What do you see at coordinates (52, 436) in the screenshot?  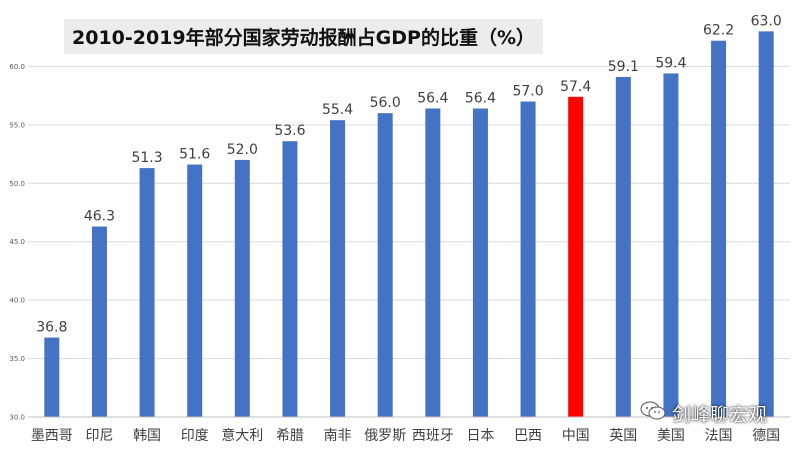 I see `x-tick-label: 墨西哥` at bounding box center [52, 436].